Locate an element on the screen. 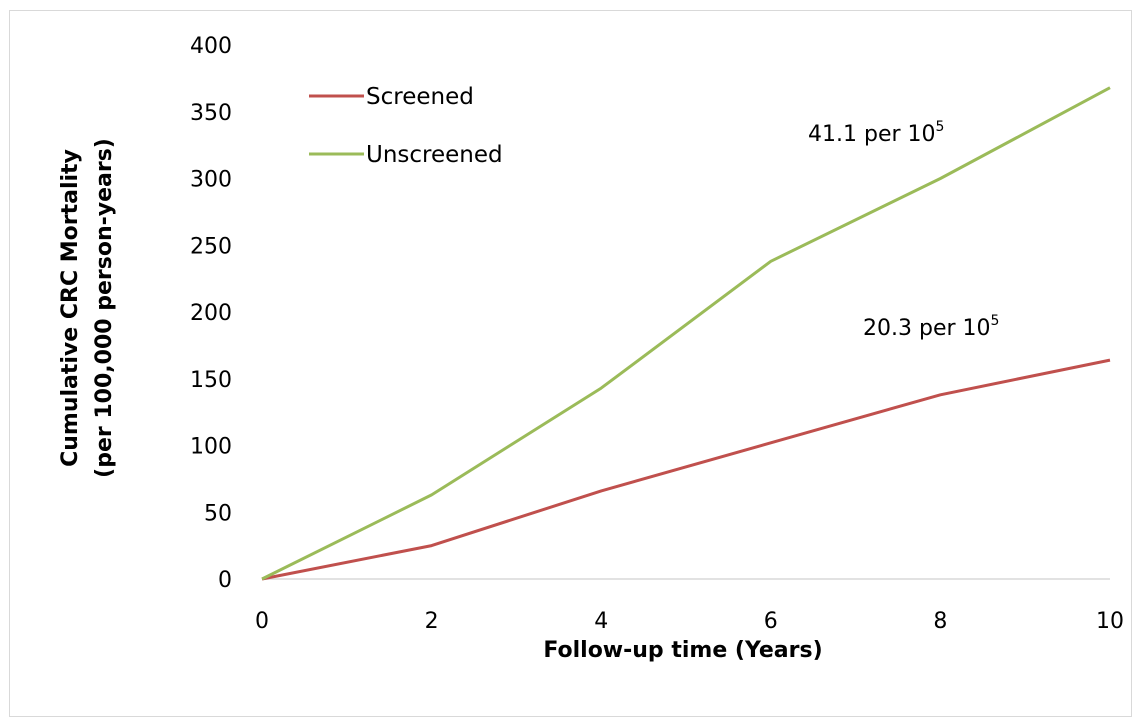 The height and width of the screenshot is (721, 1135). y-tick-label: 200 is located at coordinates (211, 313).